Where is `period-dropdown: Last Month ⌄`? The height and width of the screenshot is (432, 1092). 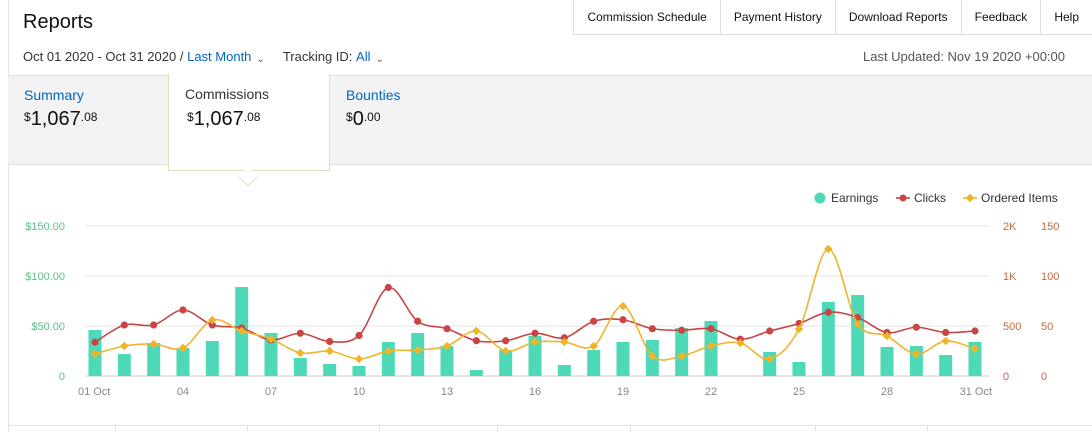
period-dropdown: Last Month ⌄ is located at coordinates (226, 57).